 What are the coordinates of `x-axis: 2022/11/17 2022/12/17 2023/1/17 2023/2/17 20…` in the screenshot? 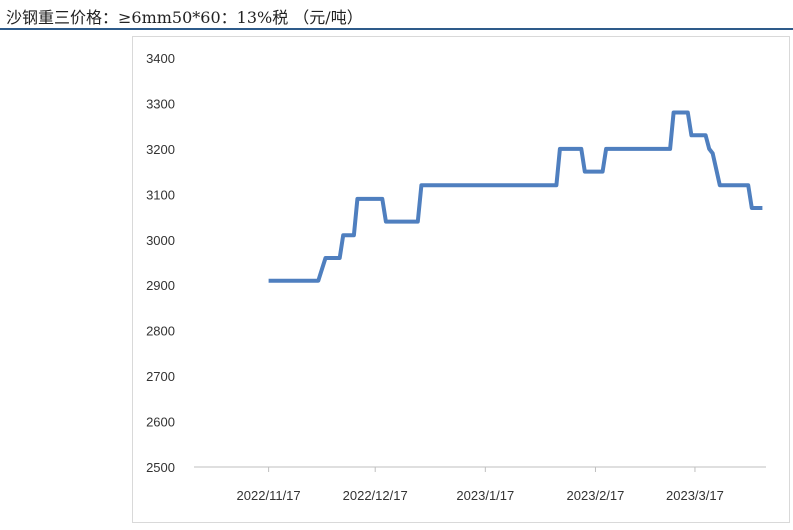 It's located at (480, 484).